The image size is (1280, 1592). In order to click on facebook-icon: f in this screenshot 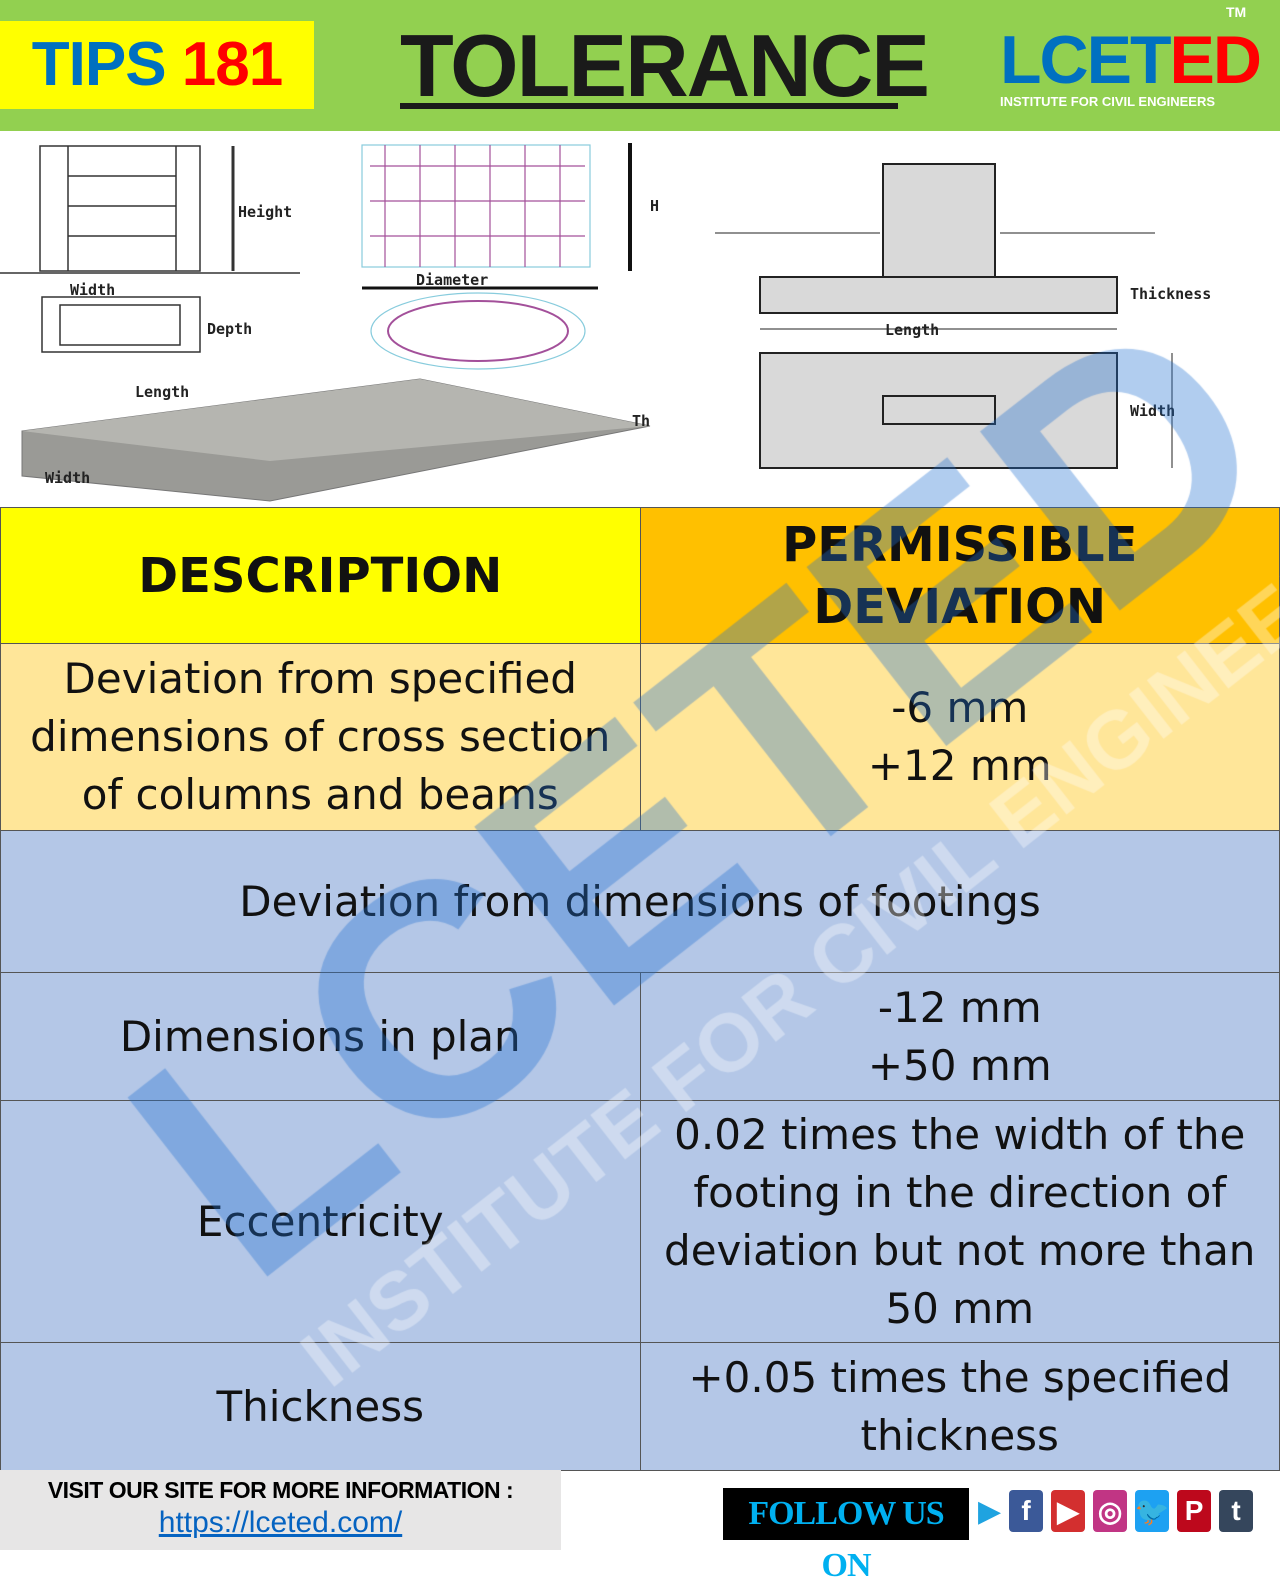, I will do `click(1026, 1511)`.